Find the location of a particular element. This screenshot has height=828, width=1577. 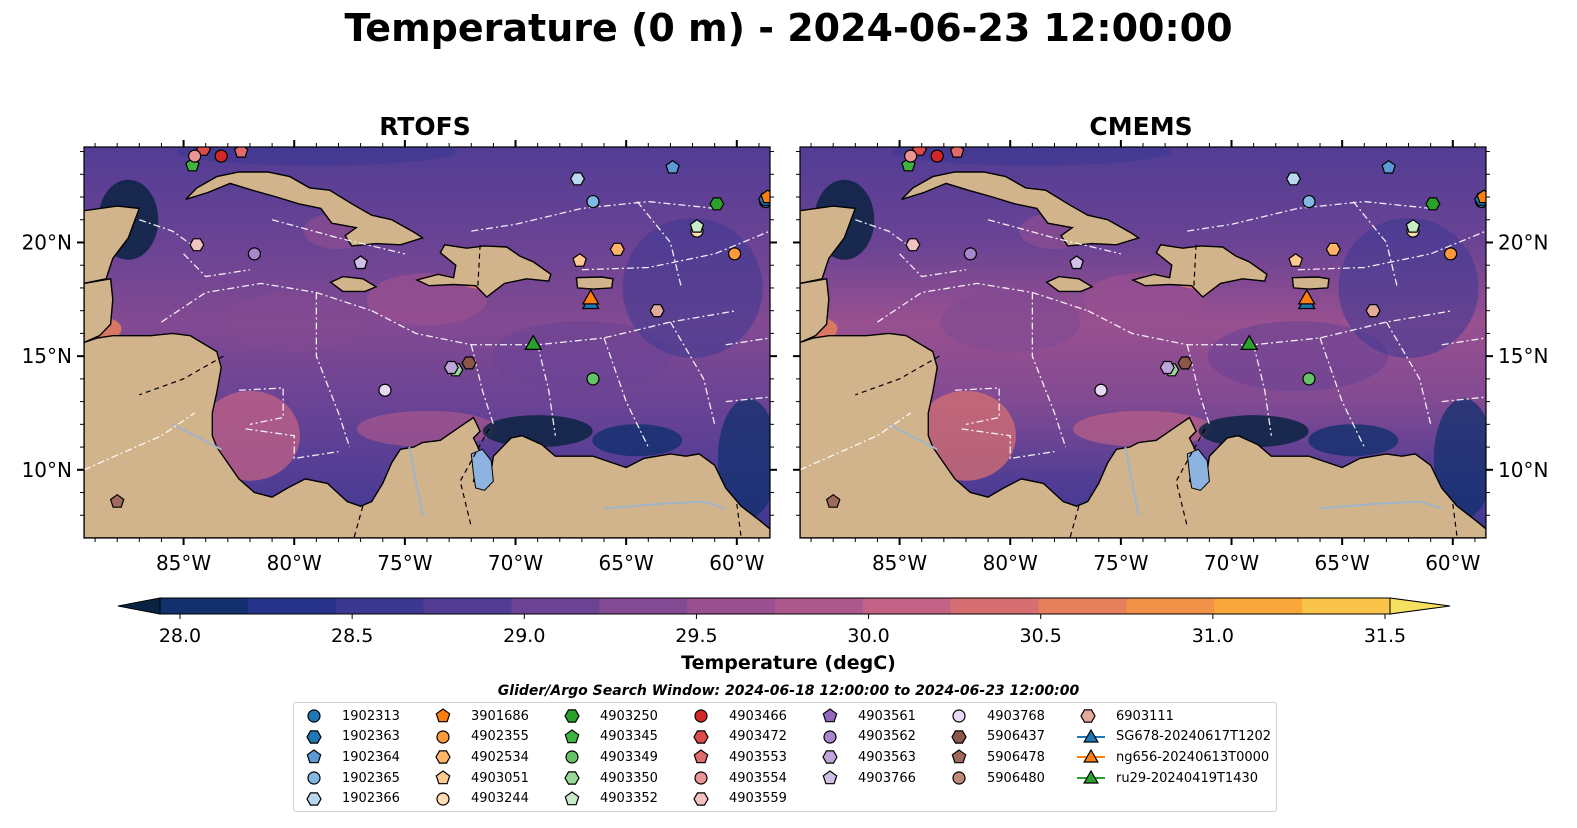

legend-label: 1902363 is located at coordinates (371, 737).